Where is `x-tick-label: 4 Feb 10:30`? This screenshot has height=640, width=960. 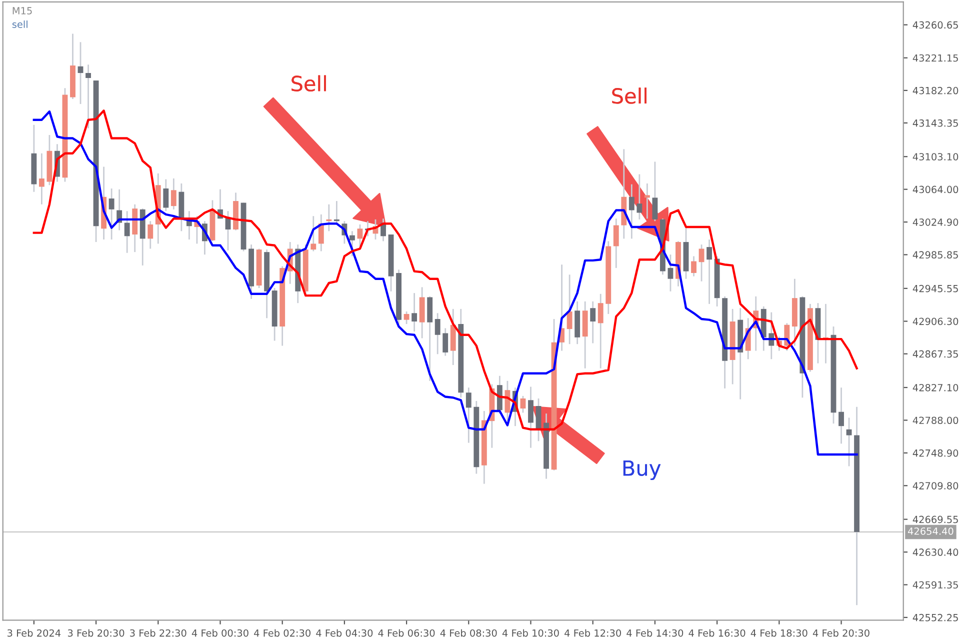
x-tick-label: 4 Feb 10:30 is located at coordinates (530, 633).